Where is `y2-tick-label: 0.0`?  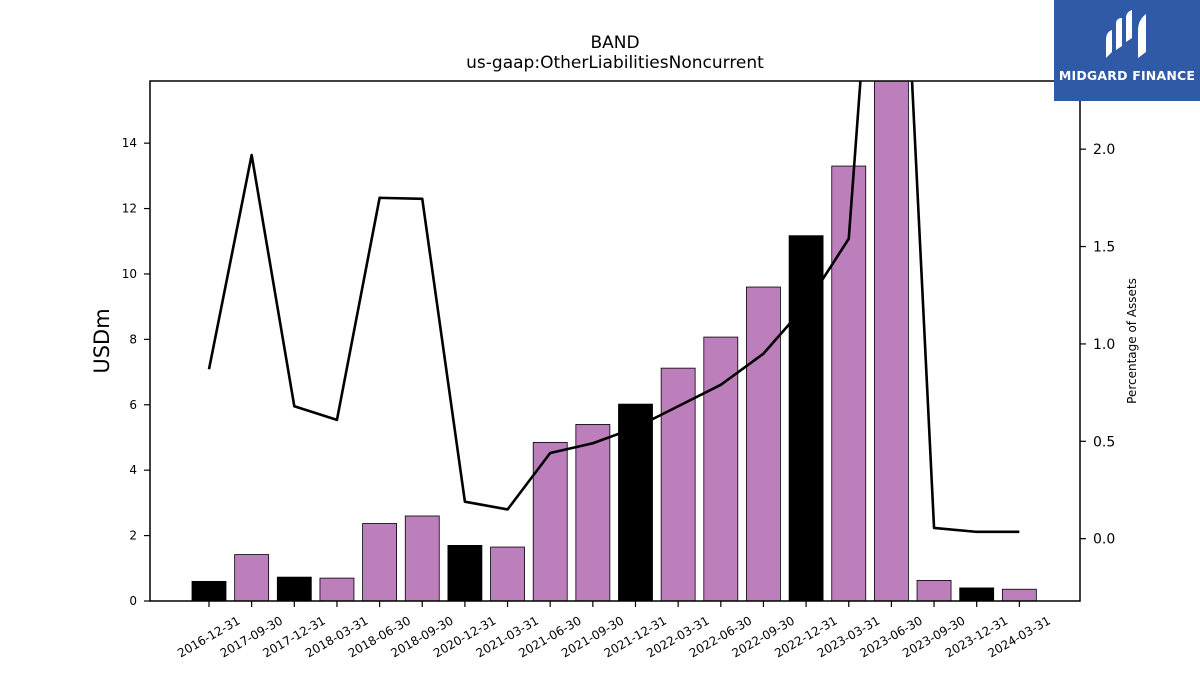 y2-tick-label: 0.0 is located at coordinates (1104, 540).